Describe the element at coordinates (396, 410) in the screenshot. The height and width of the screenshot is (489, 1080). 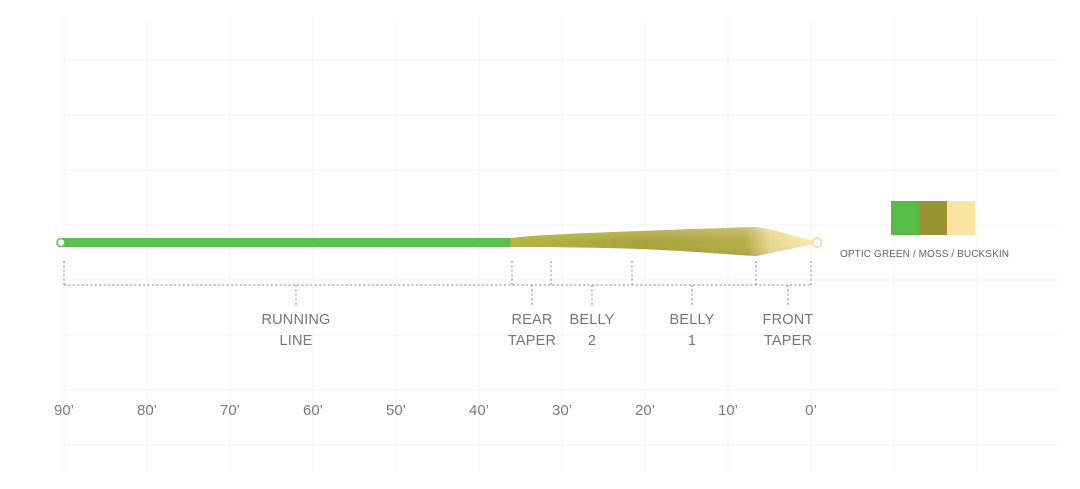
I see `scale-label: 50’` at that location.